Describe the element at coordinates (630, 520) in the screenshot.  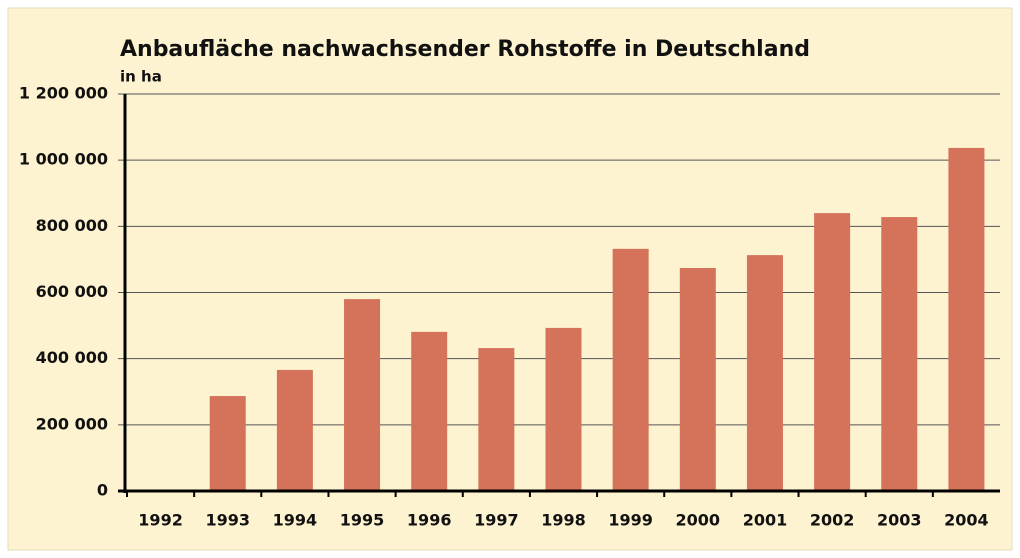
I see `x-tick-label: 1999` at that location.